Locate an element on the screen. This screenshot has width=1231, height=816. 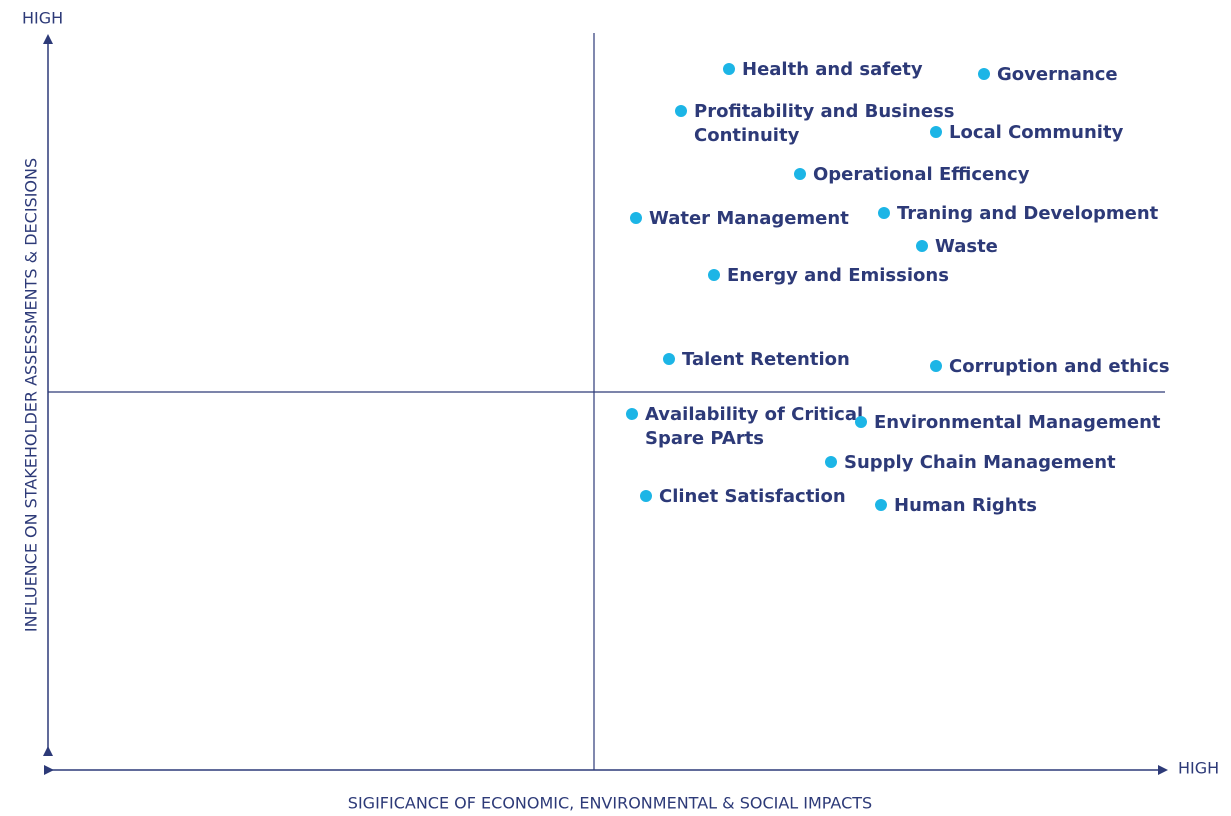
point-label: Governance is located at coordinates (1057, 74).